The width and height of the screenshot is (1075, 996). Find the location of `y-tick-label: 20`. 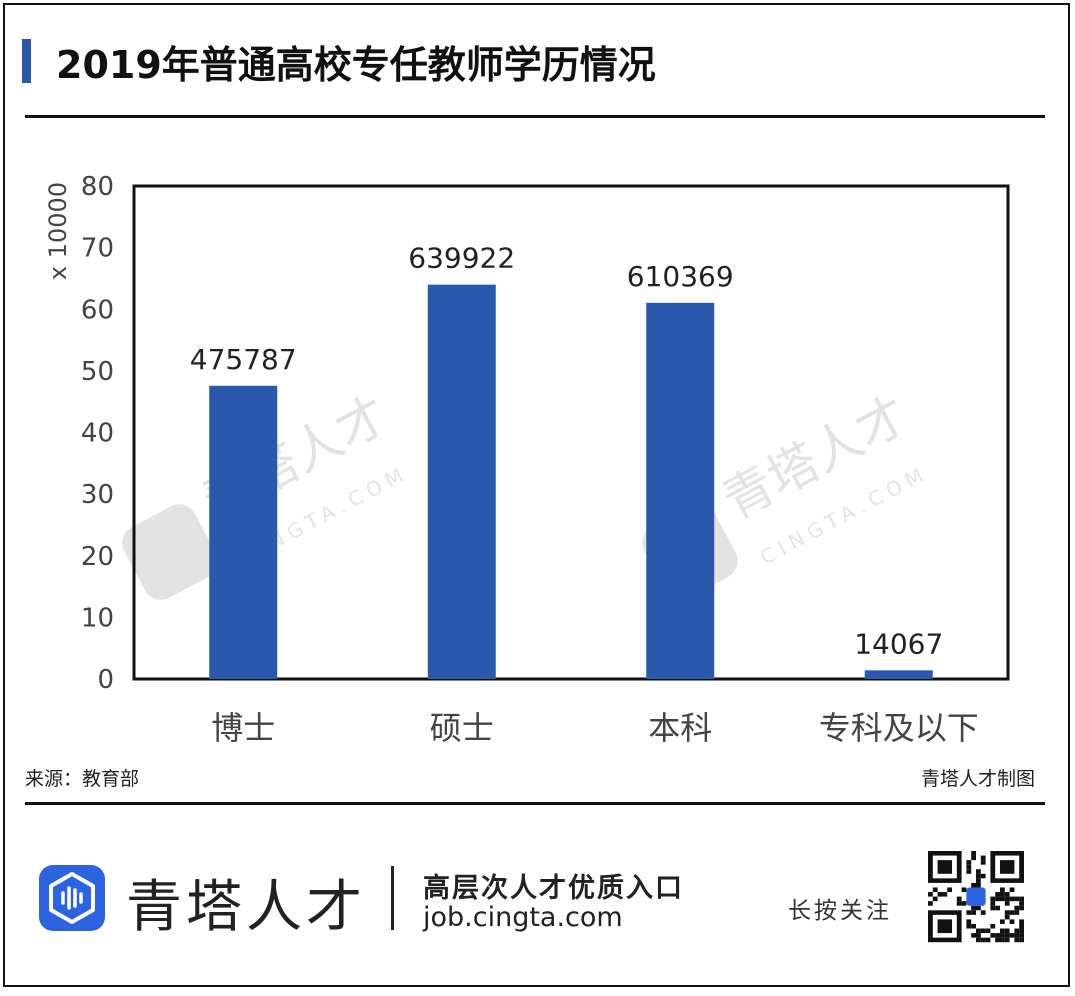

y-tick-label: 20 is located at coordinates (97, 557).